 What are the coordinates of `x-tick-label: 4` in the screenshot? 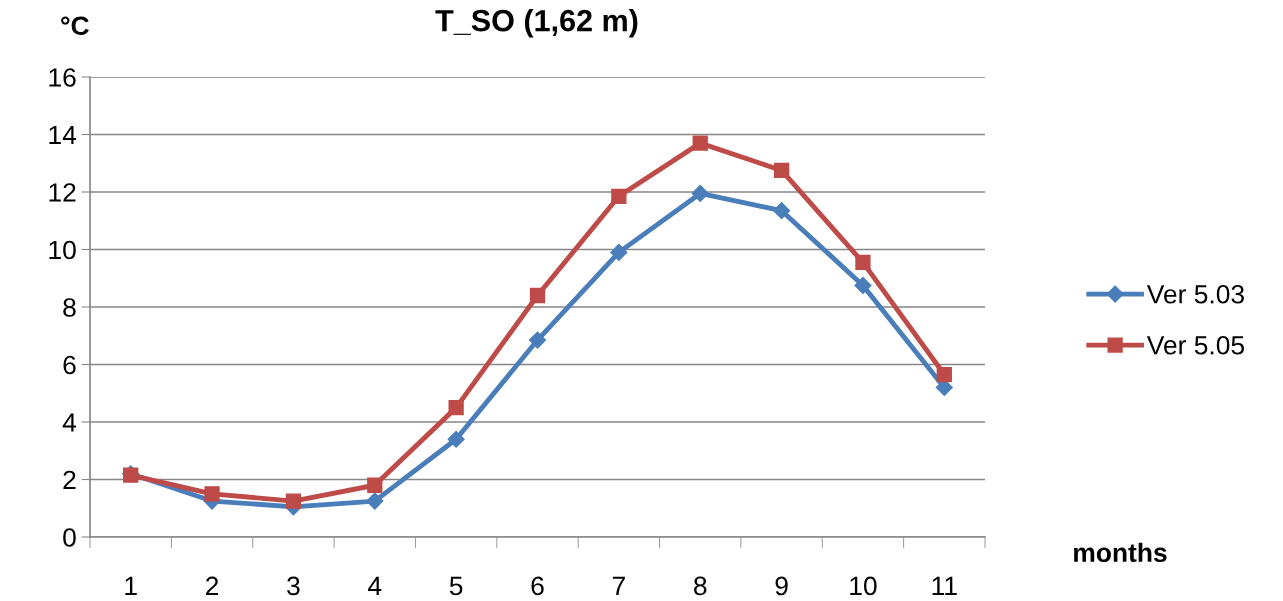 It's located at (375, 586).